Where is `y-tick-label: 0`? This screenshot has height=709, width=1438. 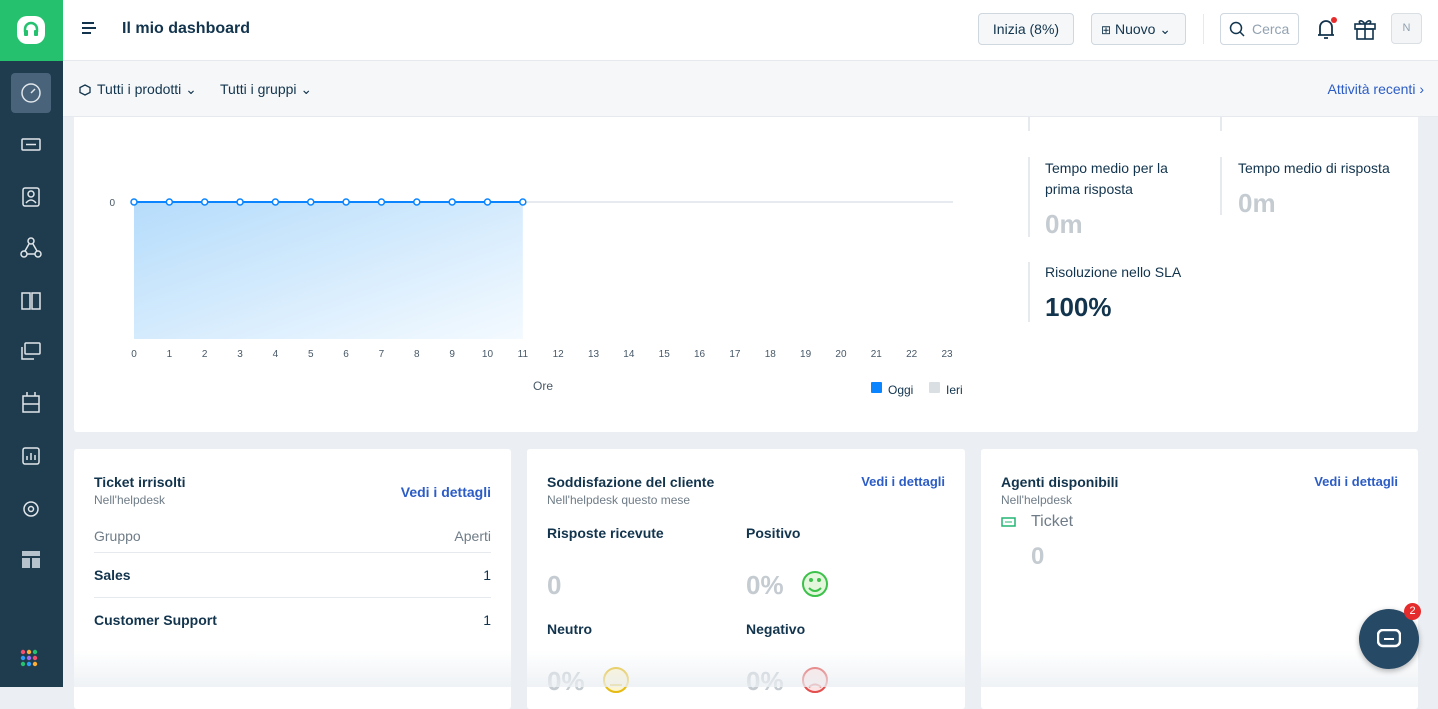
y-tick-label: 0 is located at coordinates (112, 203).